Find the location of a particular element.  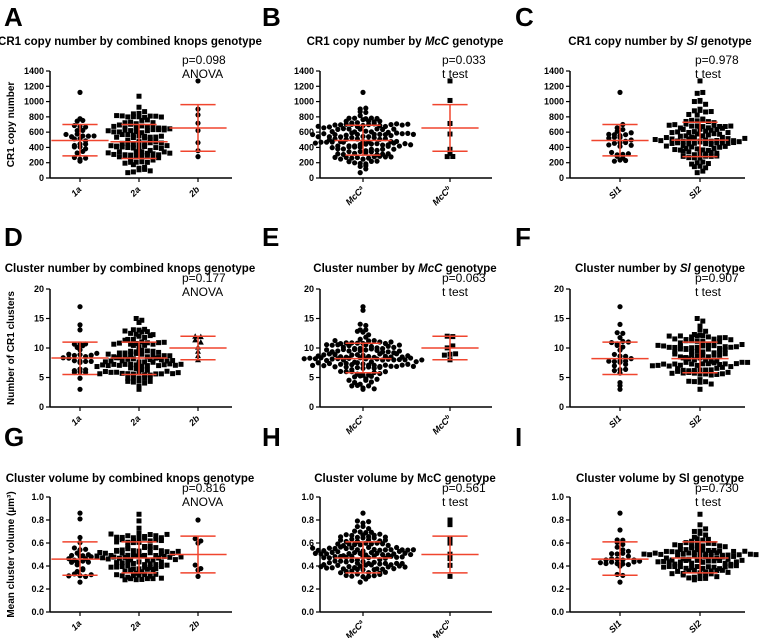

category-label: McCb is located at coordinates (441, 628).